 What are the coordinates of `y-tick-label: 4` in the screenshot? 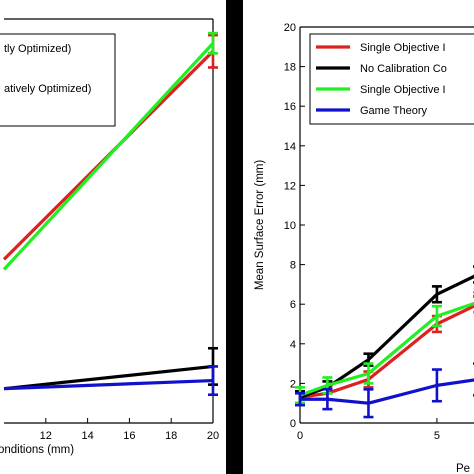 It's located at (293, 345).